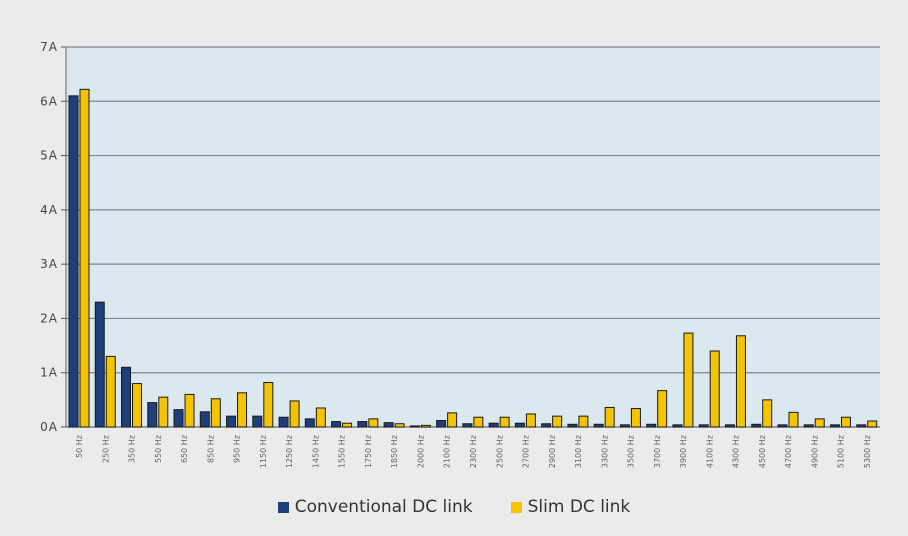 This screenshot has width=908, height=536. What do you see at coordinates (49, 264) in the screenshot?
I see `y-tick-label: 3A` at bounding box center [49, 264].